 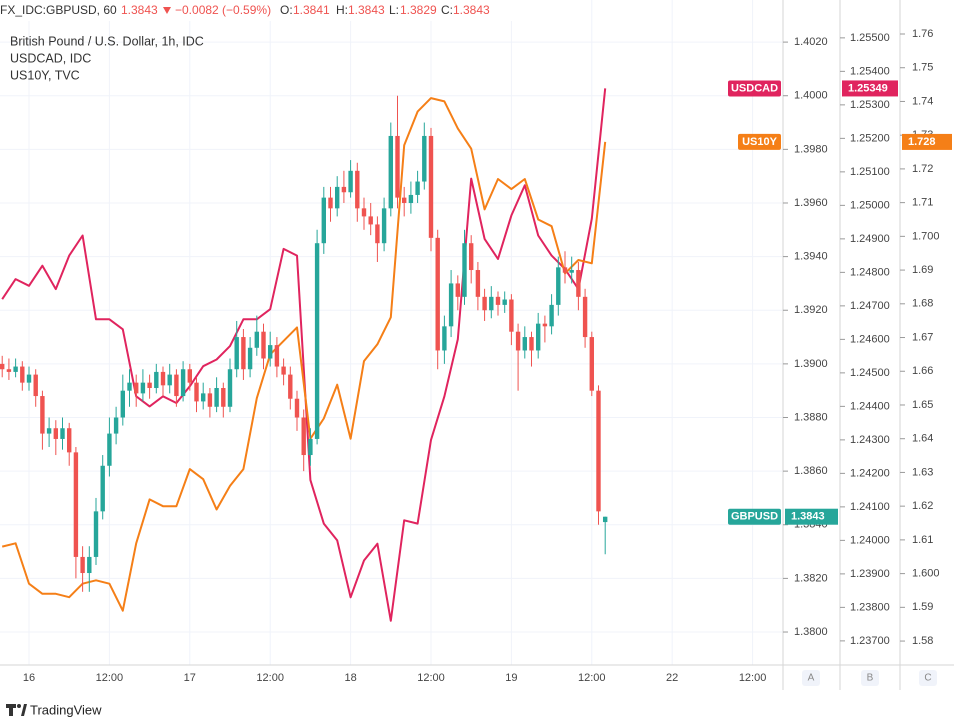 What do you see at coordinates (11, 710) in the screenshot?
I see `logo-icon` at bounding box center [11, 710].